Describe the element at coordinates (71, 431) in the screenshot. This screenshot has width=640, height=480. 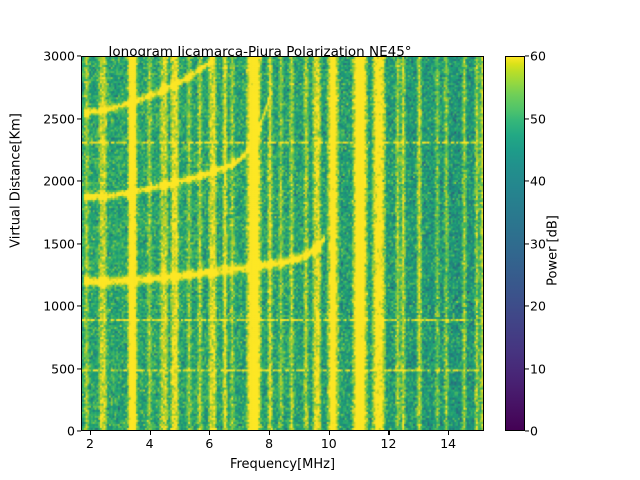
I see `y-tick-label: 0` at that location.